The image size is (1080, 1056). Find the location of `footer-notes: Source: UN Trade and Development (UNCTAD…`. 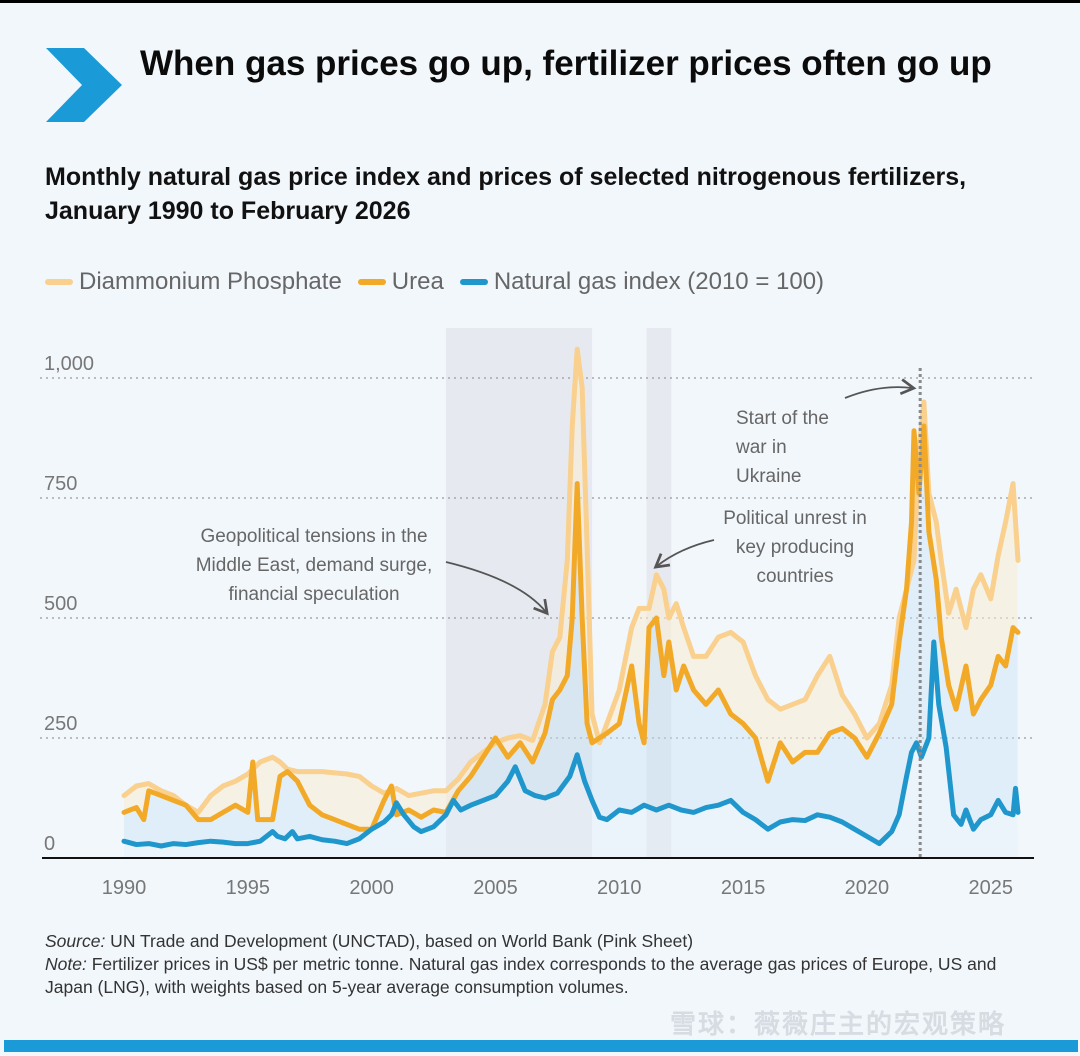

footer-notes: Source: UN Trade and Development (UNCTAD… is located at coordinates (545, 964).